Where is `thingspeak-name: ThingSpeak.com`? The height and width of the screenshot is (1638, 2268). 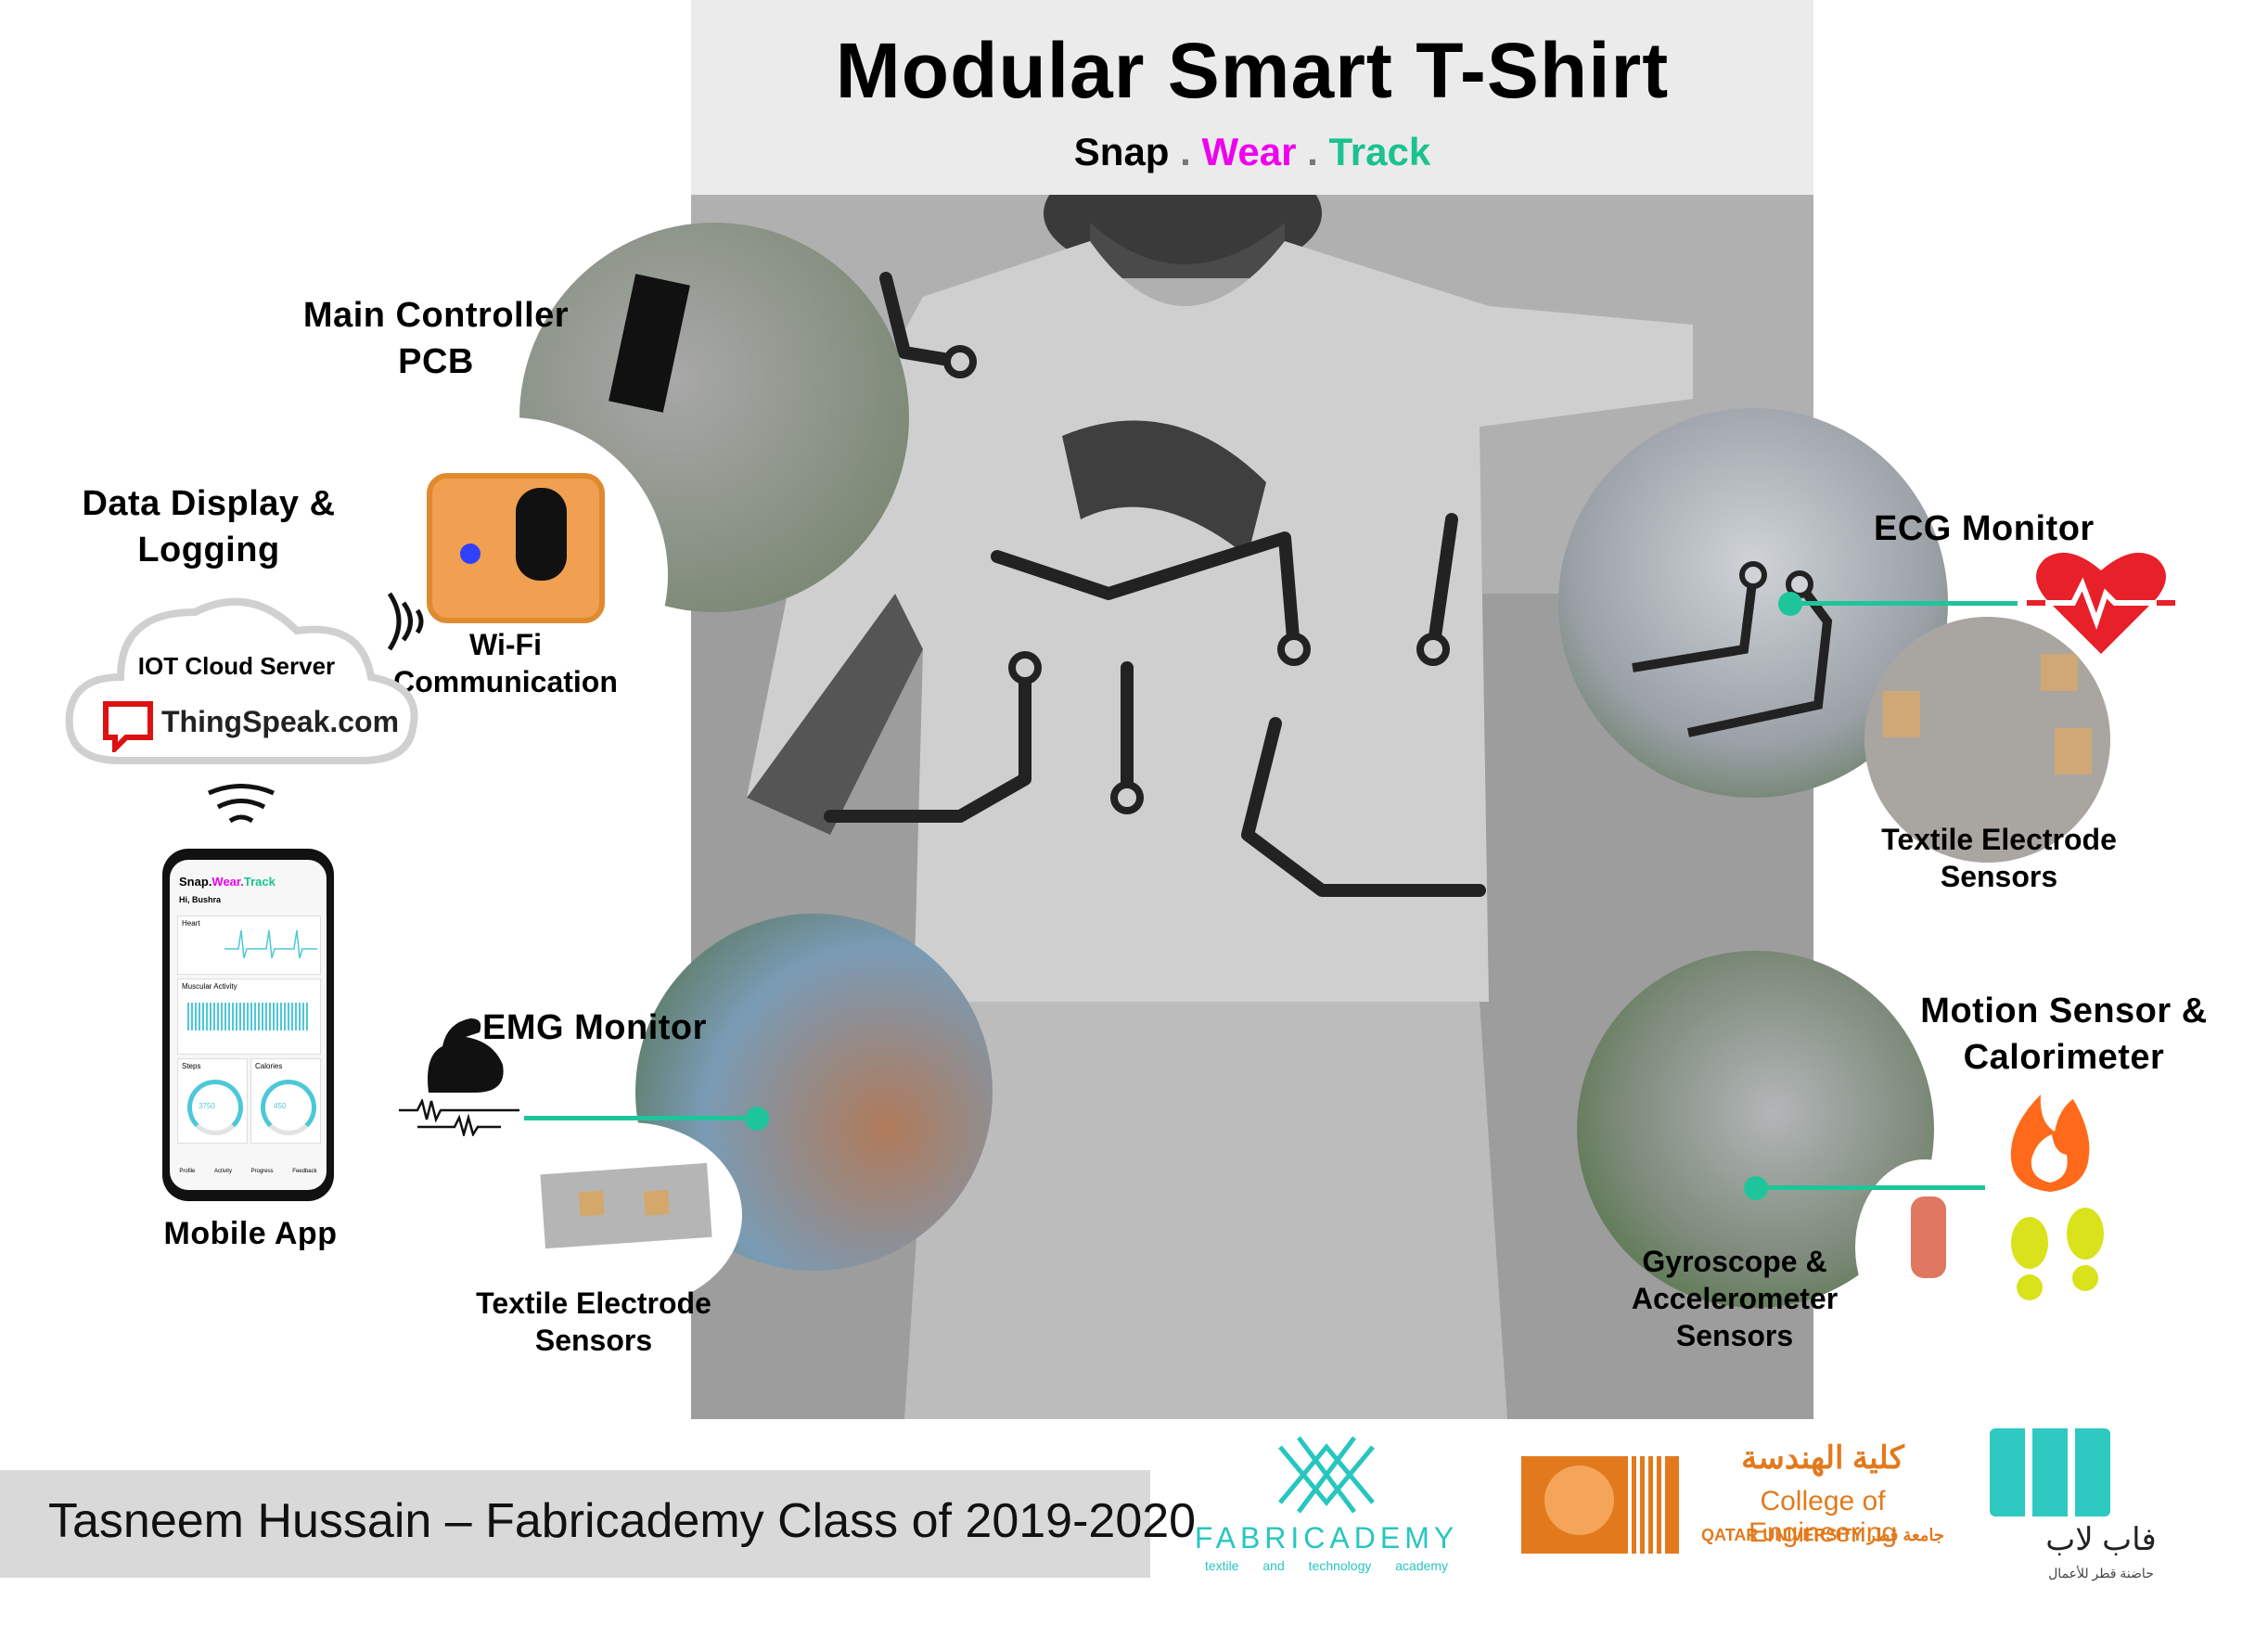
thingspeak-name: ThingSpeak.com is located at coordinates (281, 721).